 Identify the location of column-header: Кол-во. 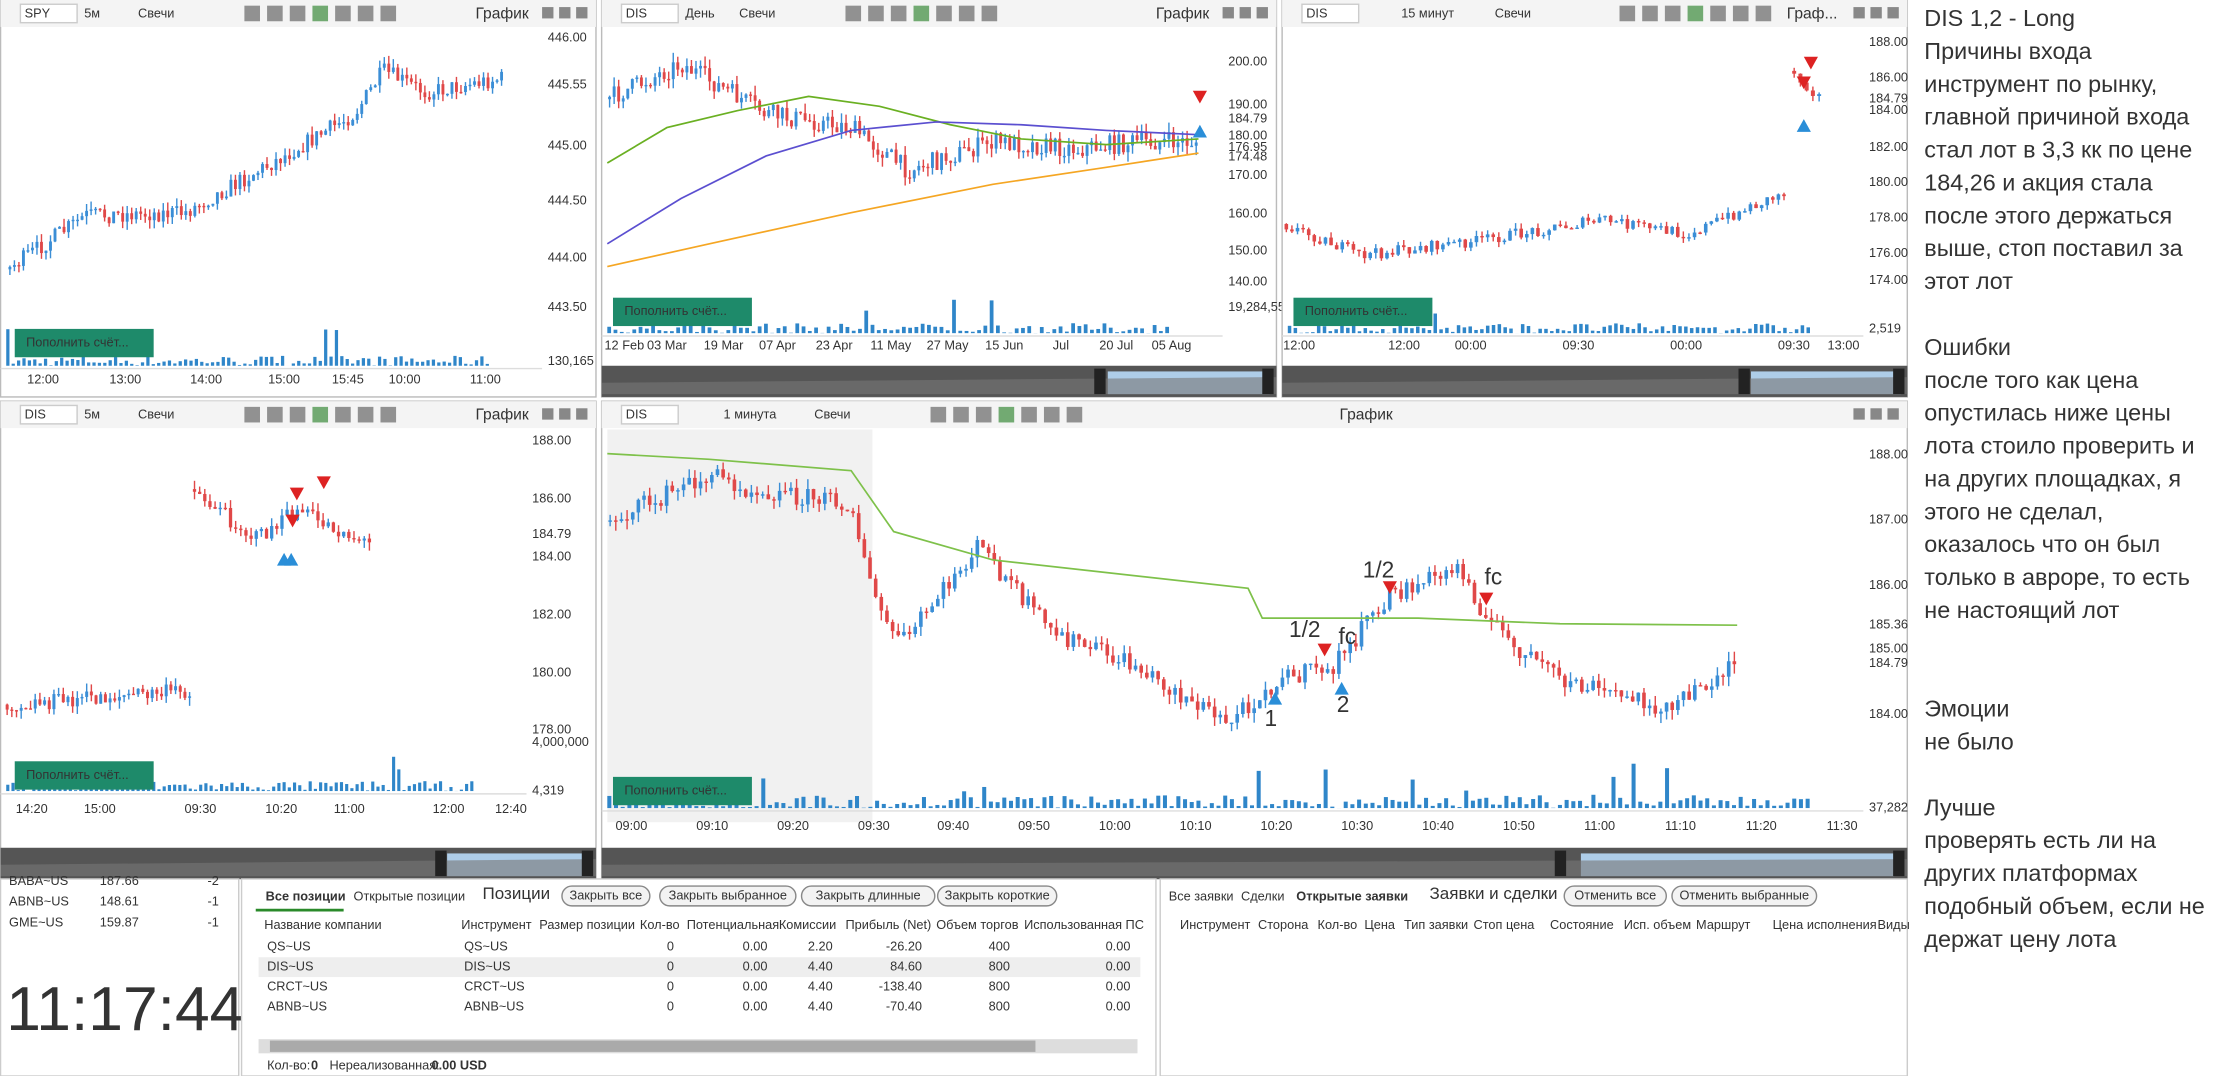
(1338, 924).